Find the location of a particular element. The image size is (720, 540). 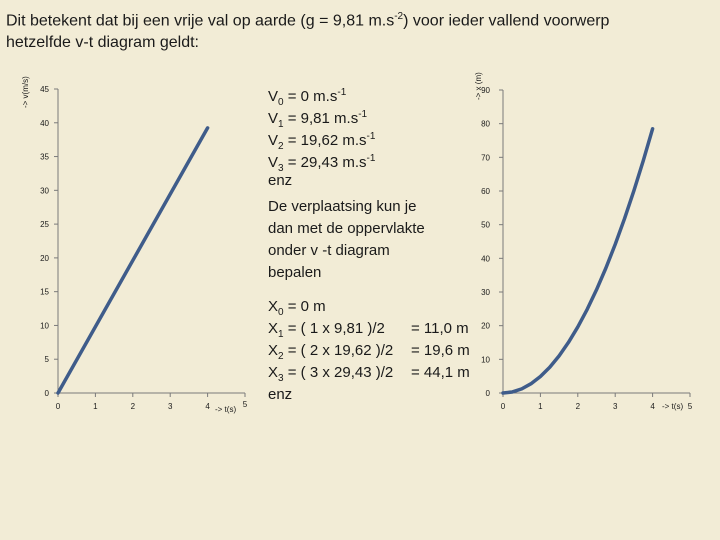

velocity-row: V0 = 0 m.s-1 is located at coordinates (307, 97).